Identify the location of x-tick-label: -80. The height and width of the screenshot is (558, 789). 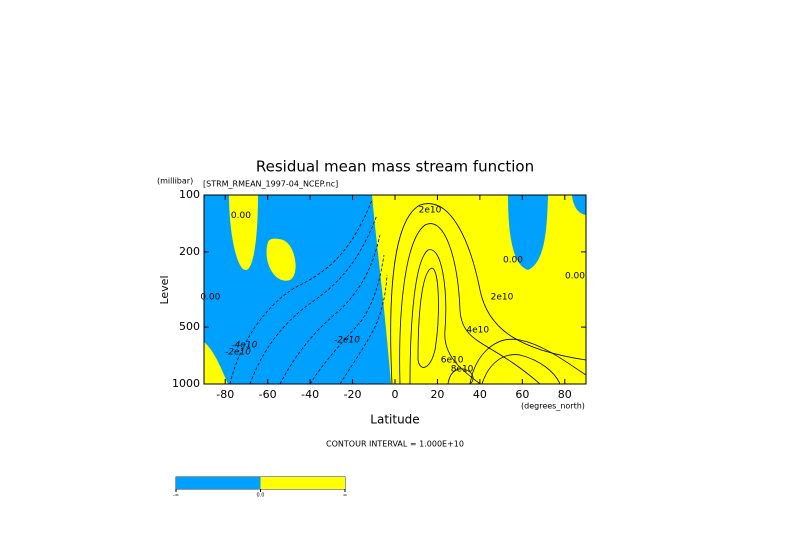
(225, 394).